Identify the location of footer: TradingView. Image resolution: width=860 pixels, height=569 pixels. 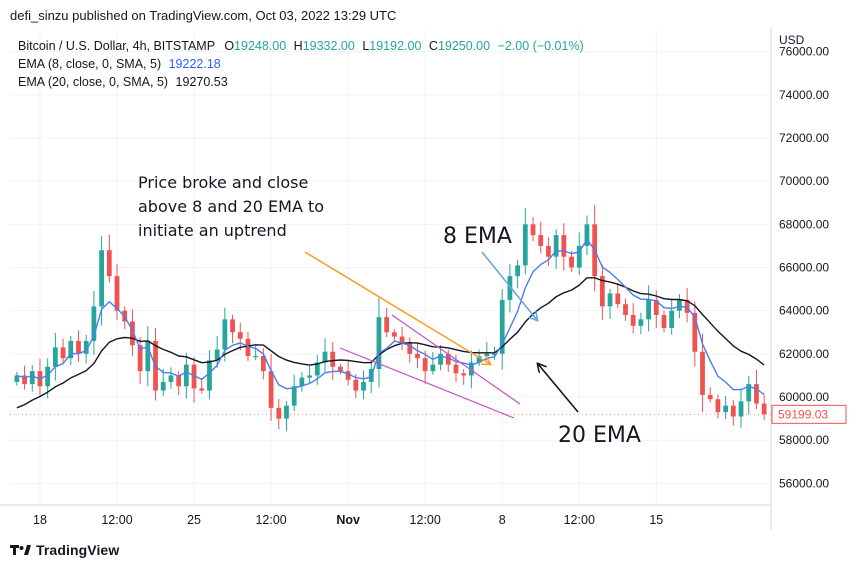
(64, 550).